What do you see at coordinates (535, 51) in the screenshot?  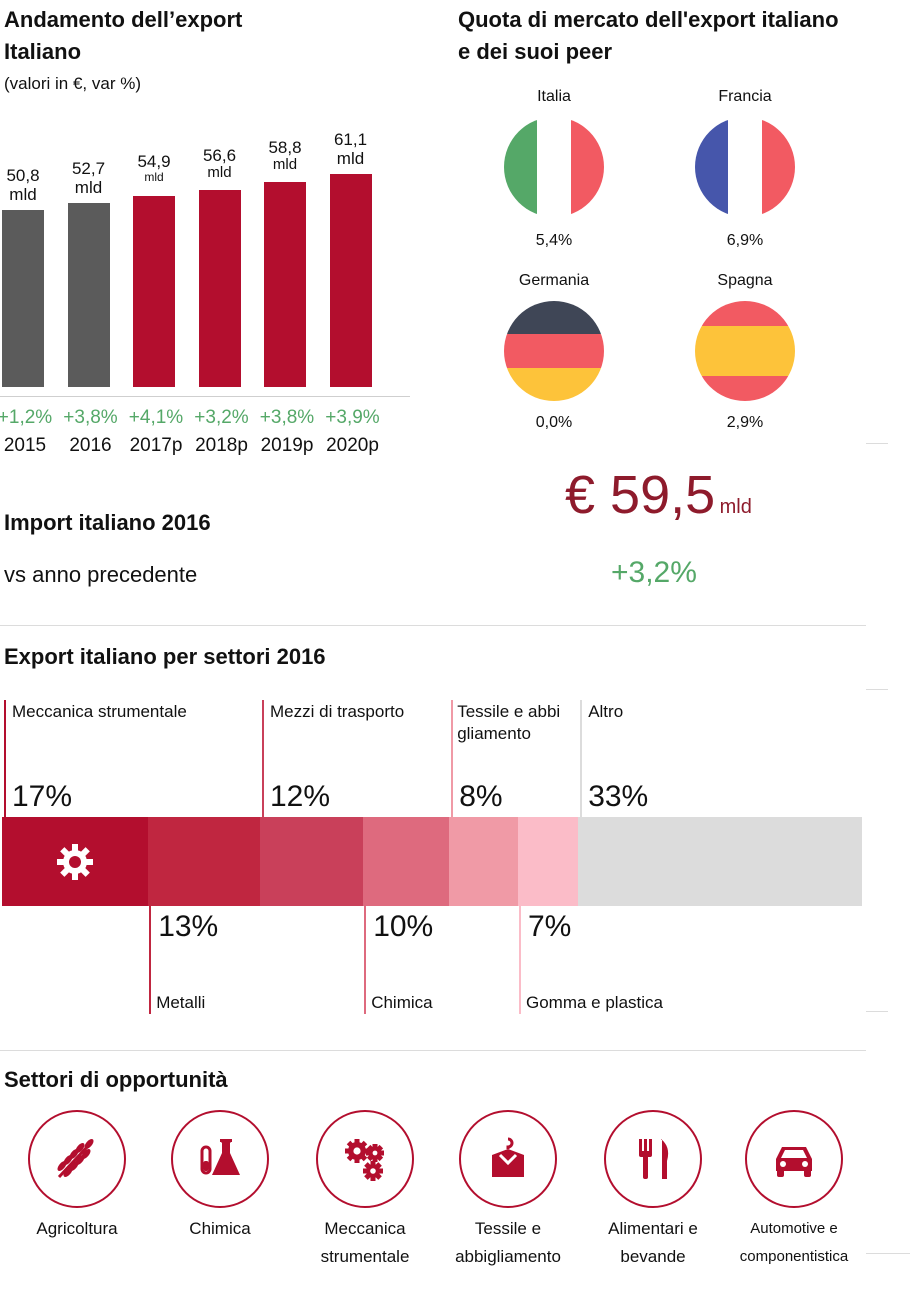 I see `market-share-title-line2: e dei suoi peer` at bounding box center [535, 51].